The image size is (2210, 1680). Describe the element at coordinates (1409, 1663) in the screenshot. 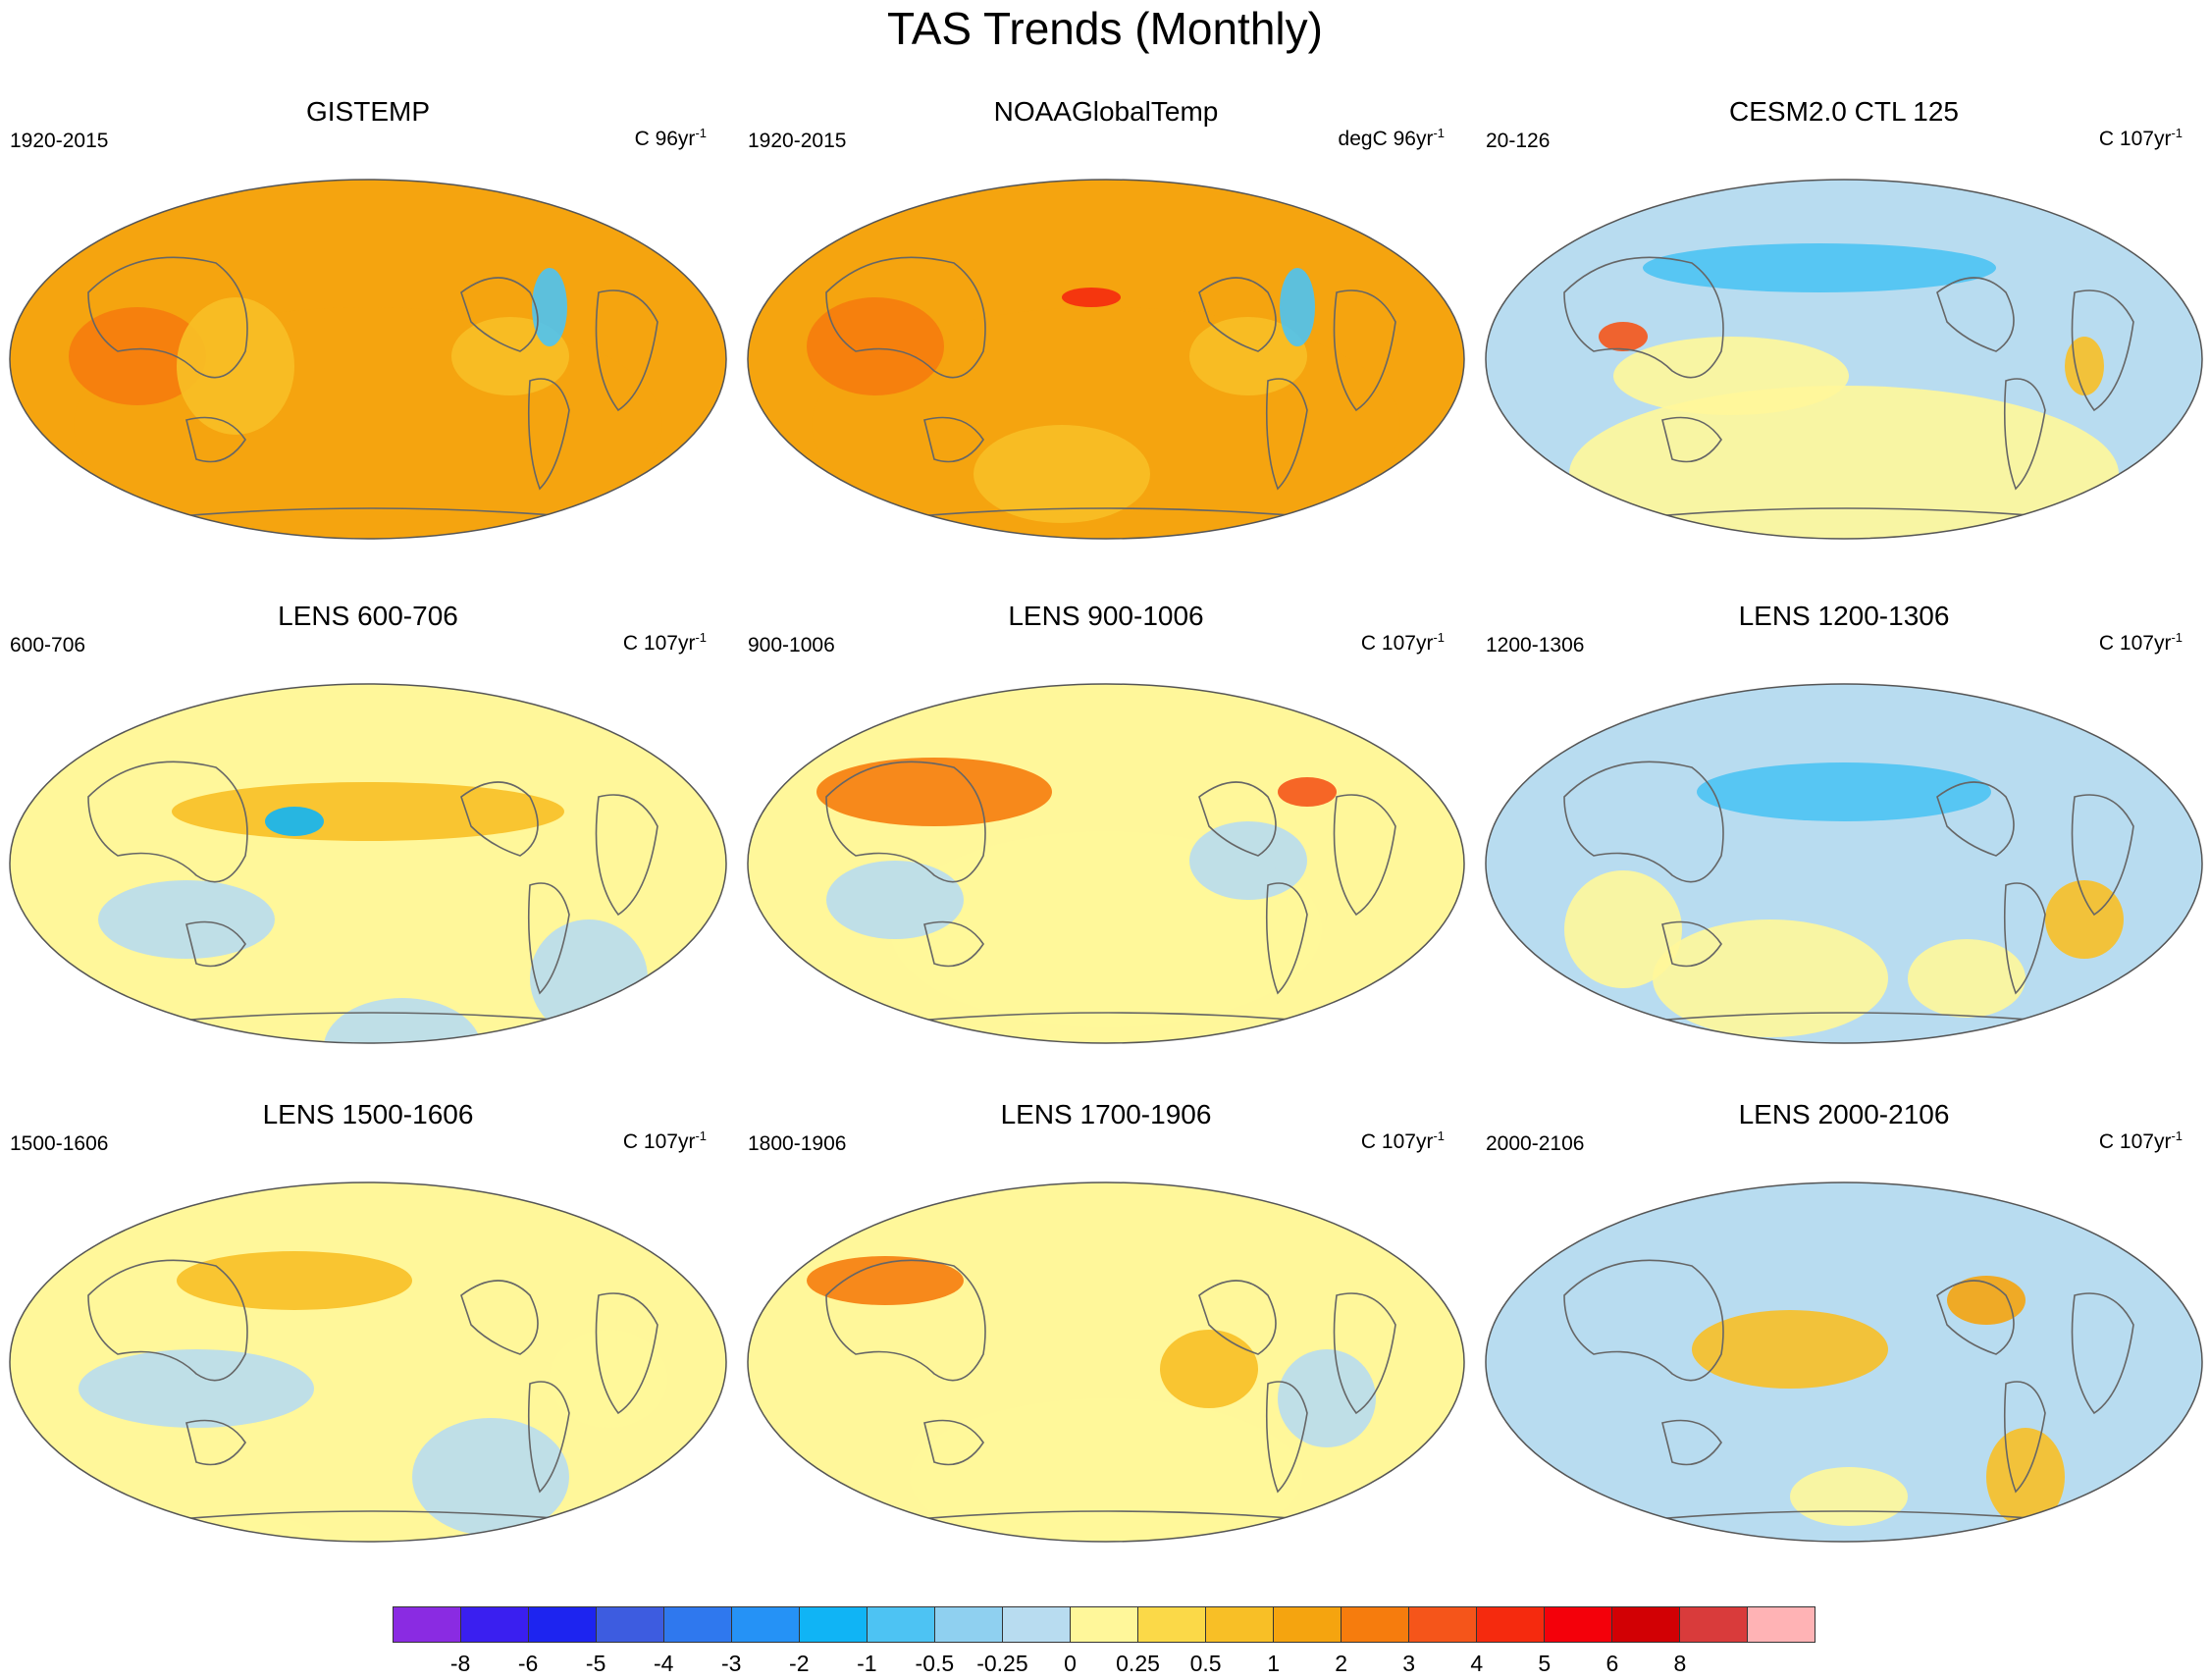

I see `colorbar-tick-label: 3` at that location.